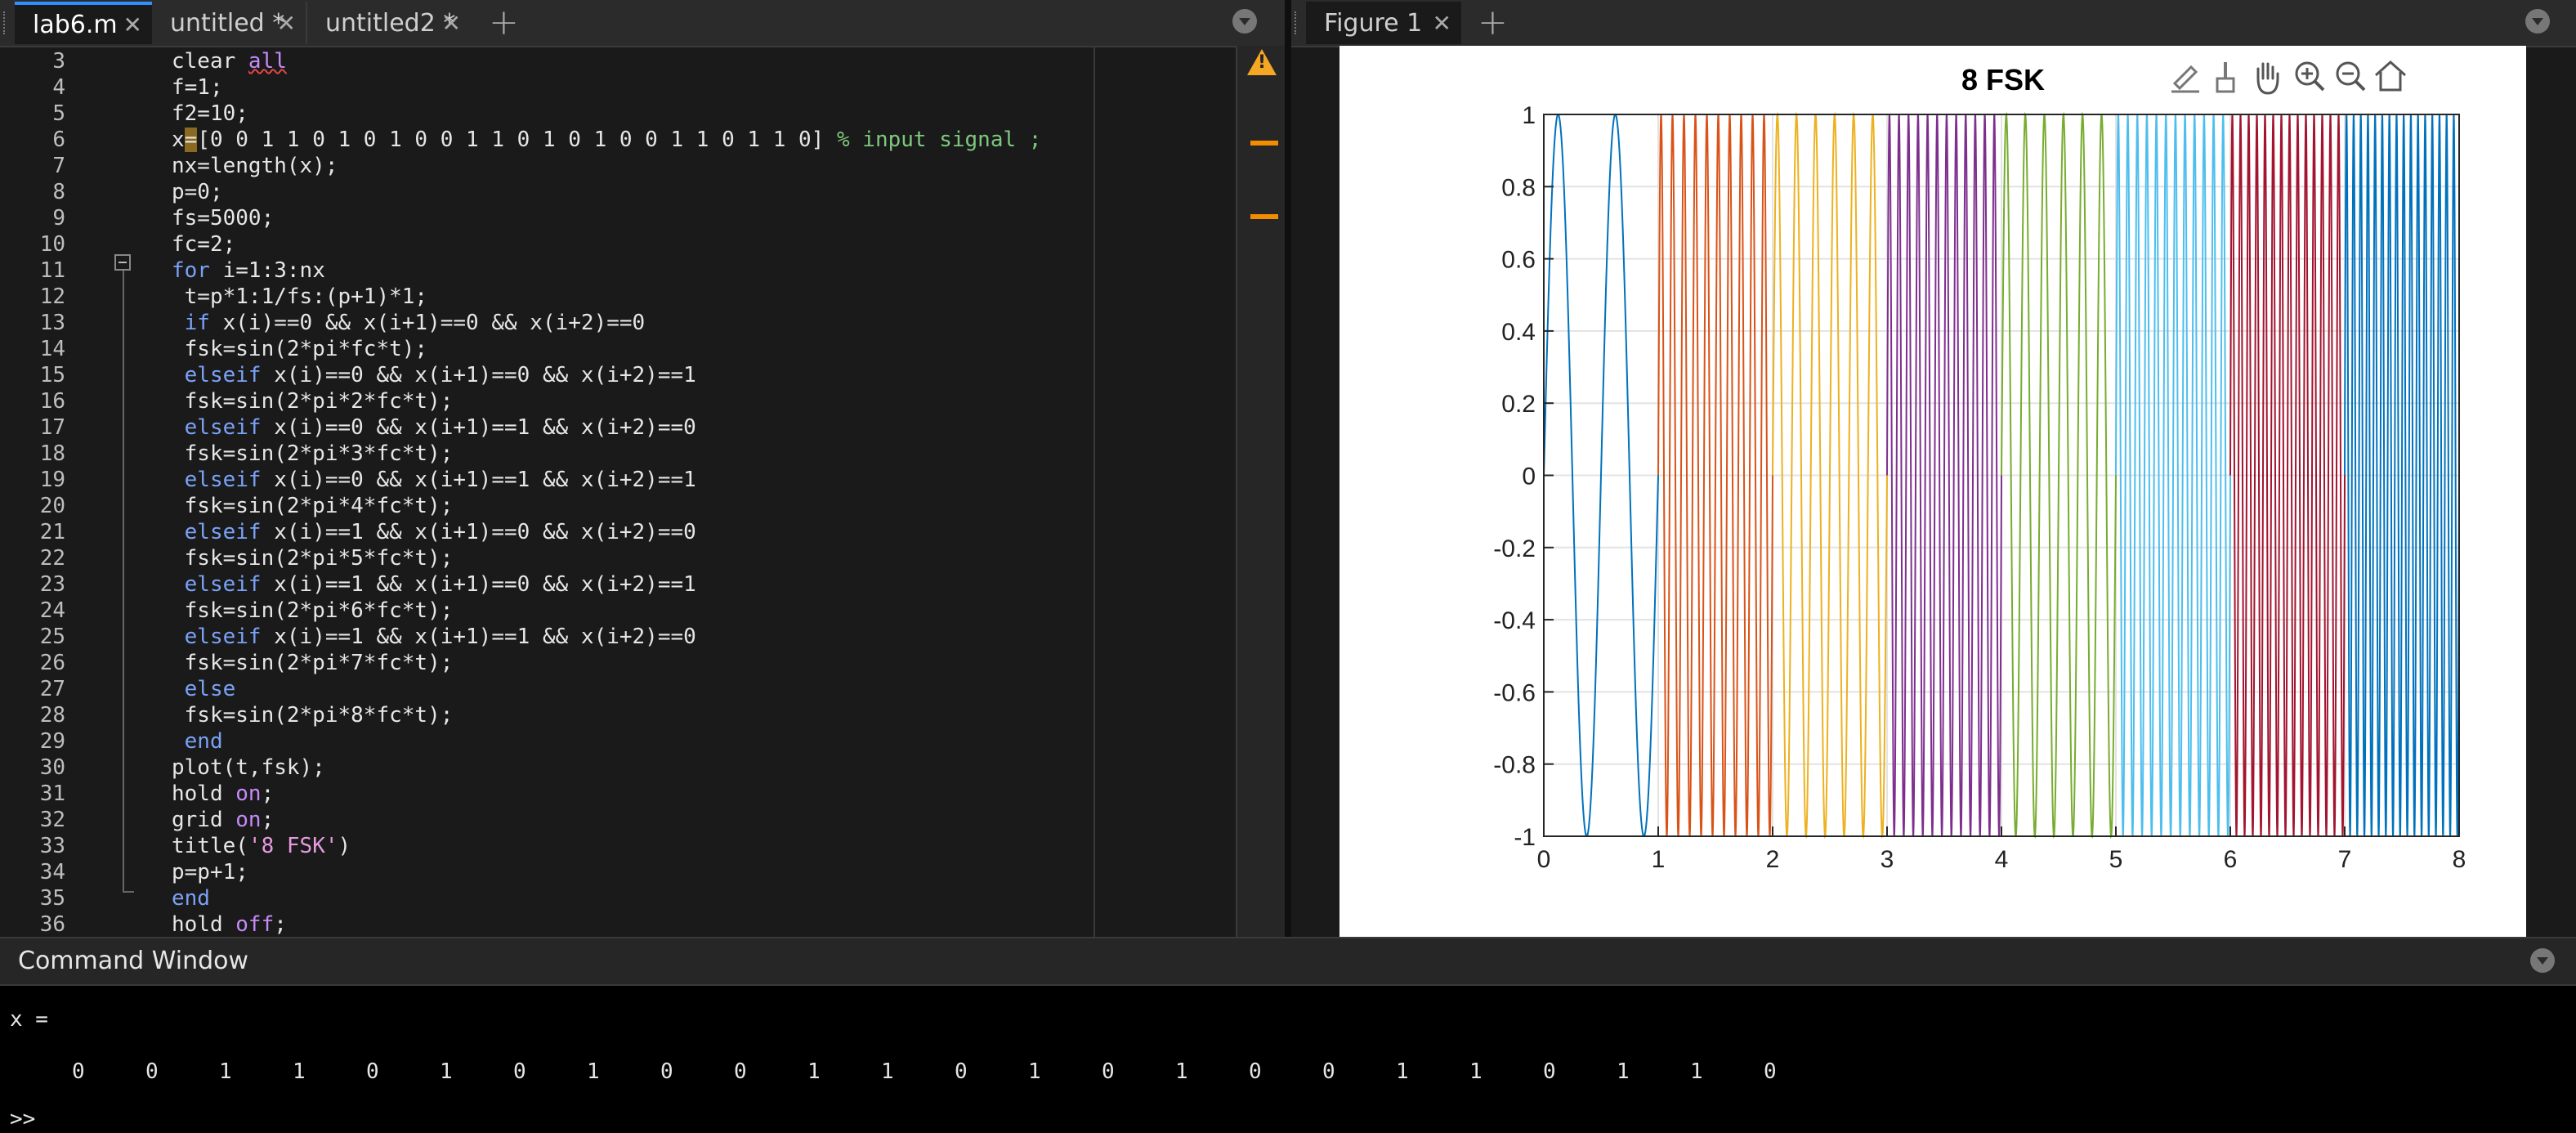  I want to click on panel-splitter, so click(1288, 468).